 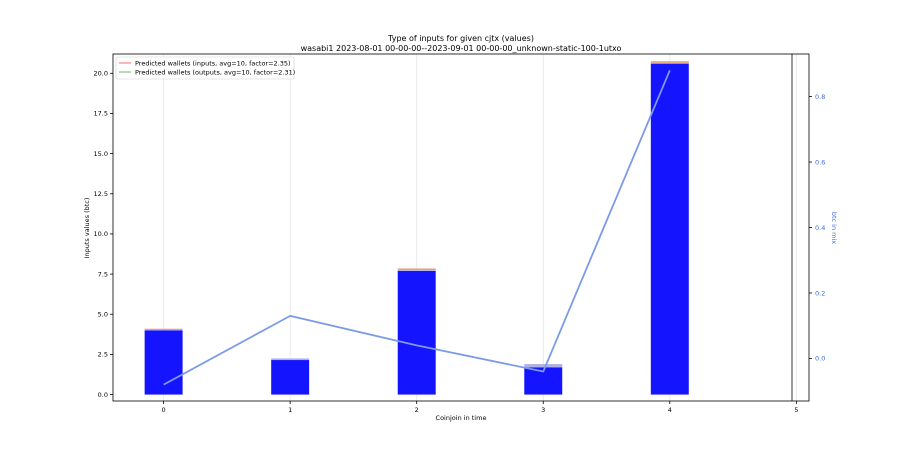 I want to click on y-right-tick-label: 0.4, so click(x=820, y=228).